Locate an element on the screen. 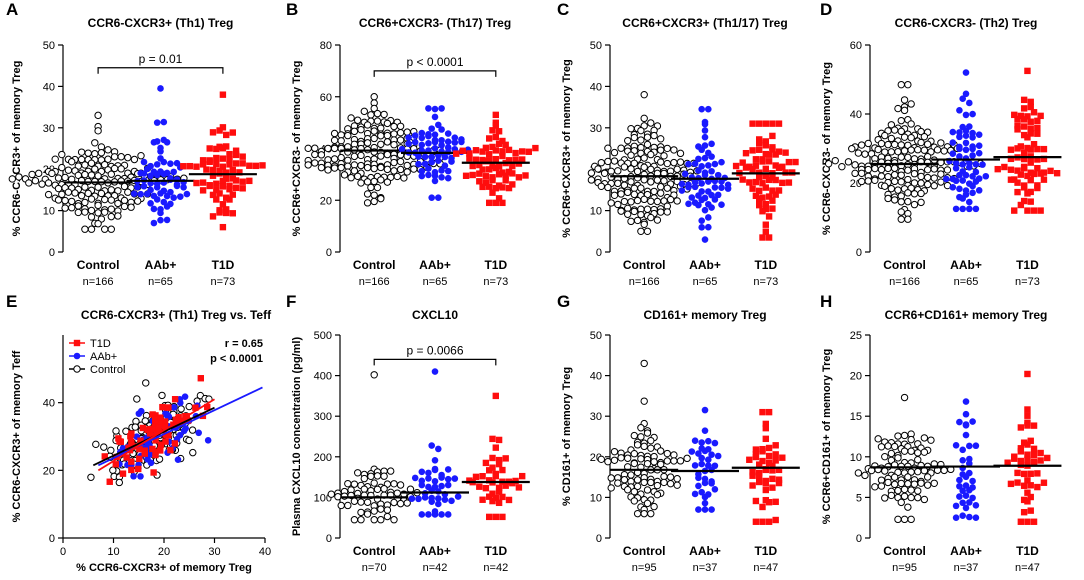 This screenshot has width=1084, height=580. category-label: T1D is located at coordinates (495, 551).